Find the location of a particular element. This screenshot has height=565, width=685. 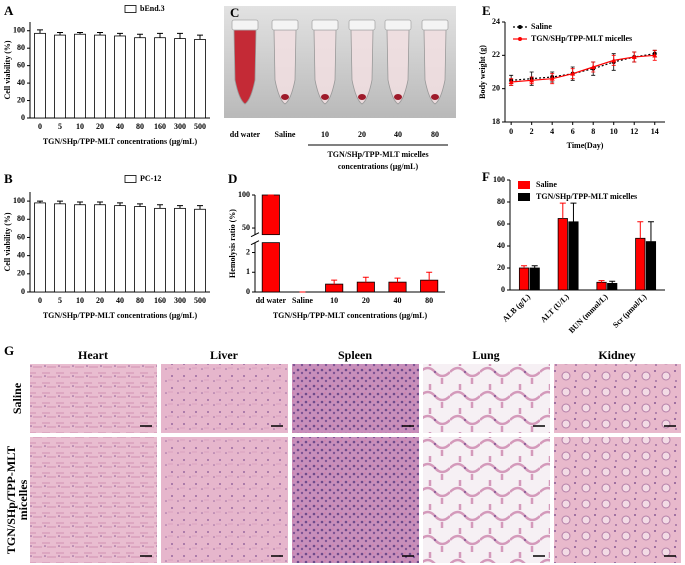

legend-label: Saline is located at coordinates (541, 26).